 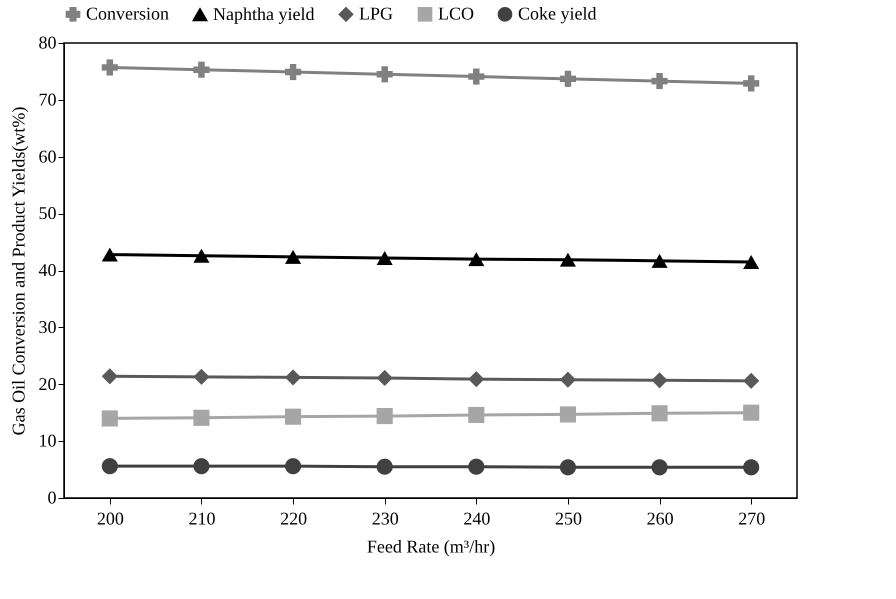 What do you see at coordinates (52, 498) in the screenshot?
I see `y-tick-label: 0` at bounding box center [52, 498].